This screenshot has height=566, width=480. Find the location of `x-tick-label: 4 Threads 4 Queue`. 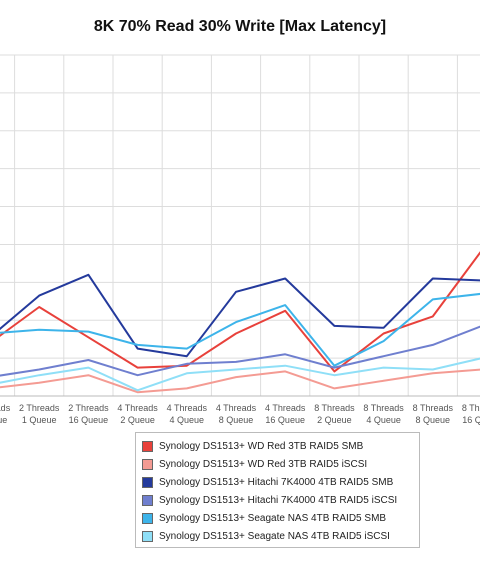

x-tick-label: 4 Threads 4 Queue is located at coordinates (187, 414).